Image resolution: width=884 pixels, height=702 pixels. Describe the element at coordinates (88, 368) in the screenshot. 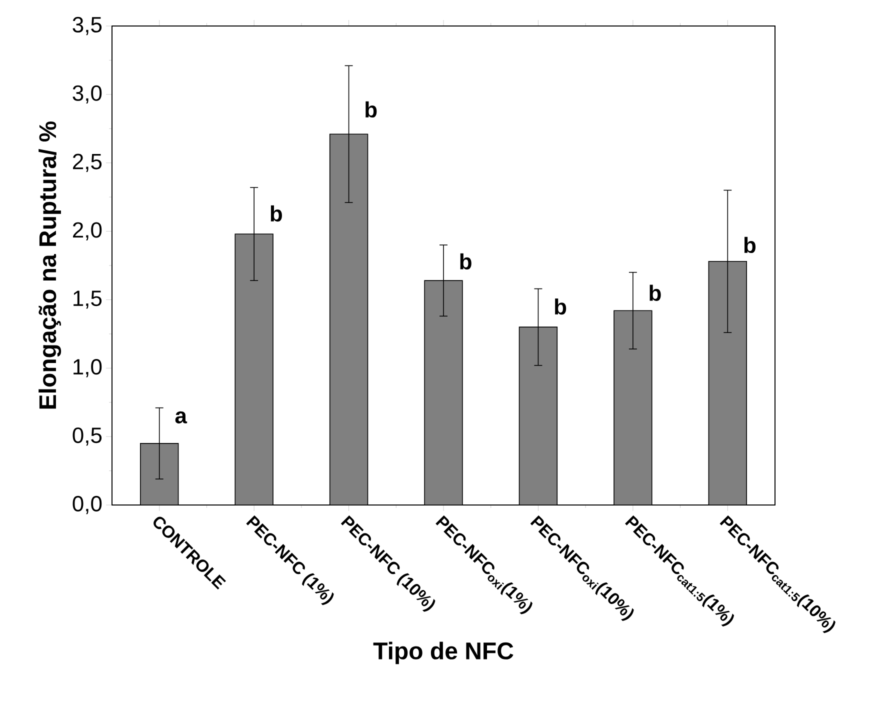

I see `y-tick-label: 1,0` at that location.